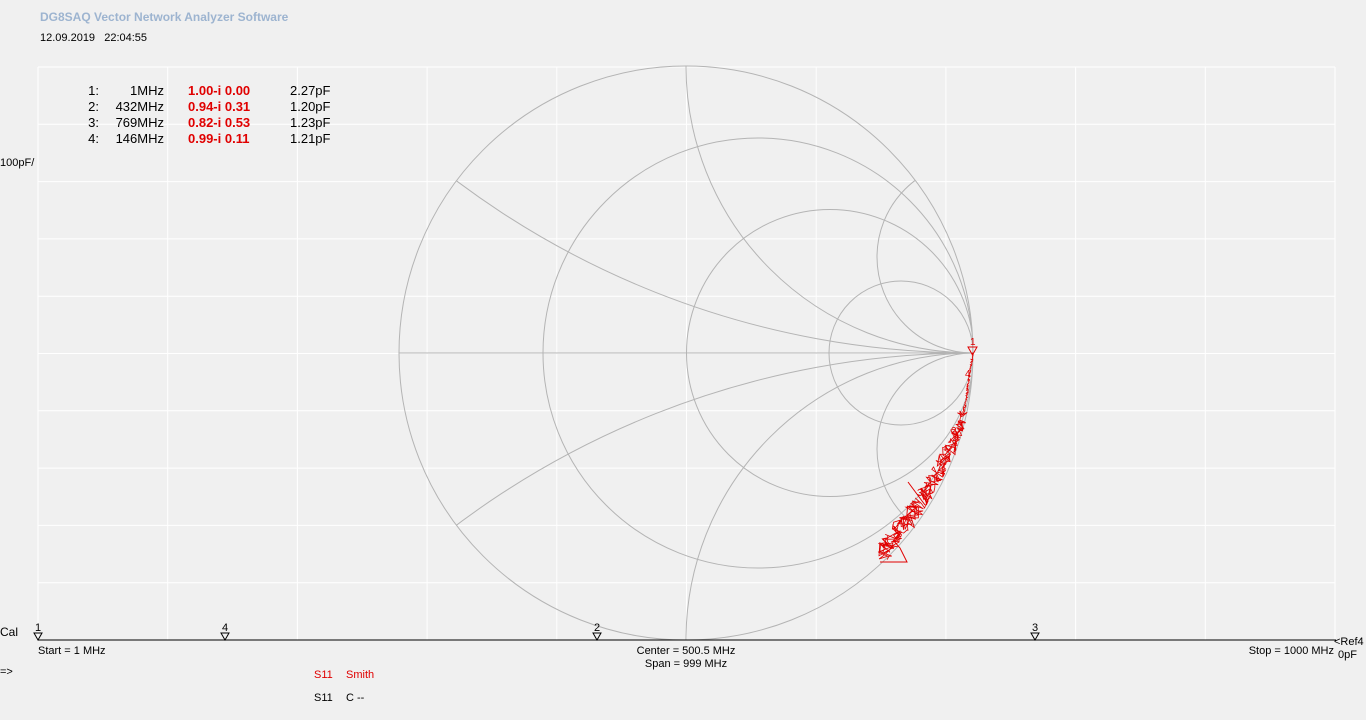 This screenshot has height=720, width=1366. What do you see at coordinates (38, 628) in the screenshot?
I see `sweep-marker-label: 1` at bounding box center [38, 628].